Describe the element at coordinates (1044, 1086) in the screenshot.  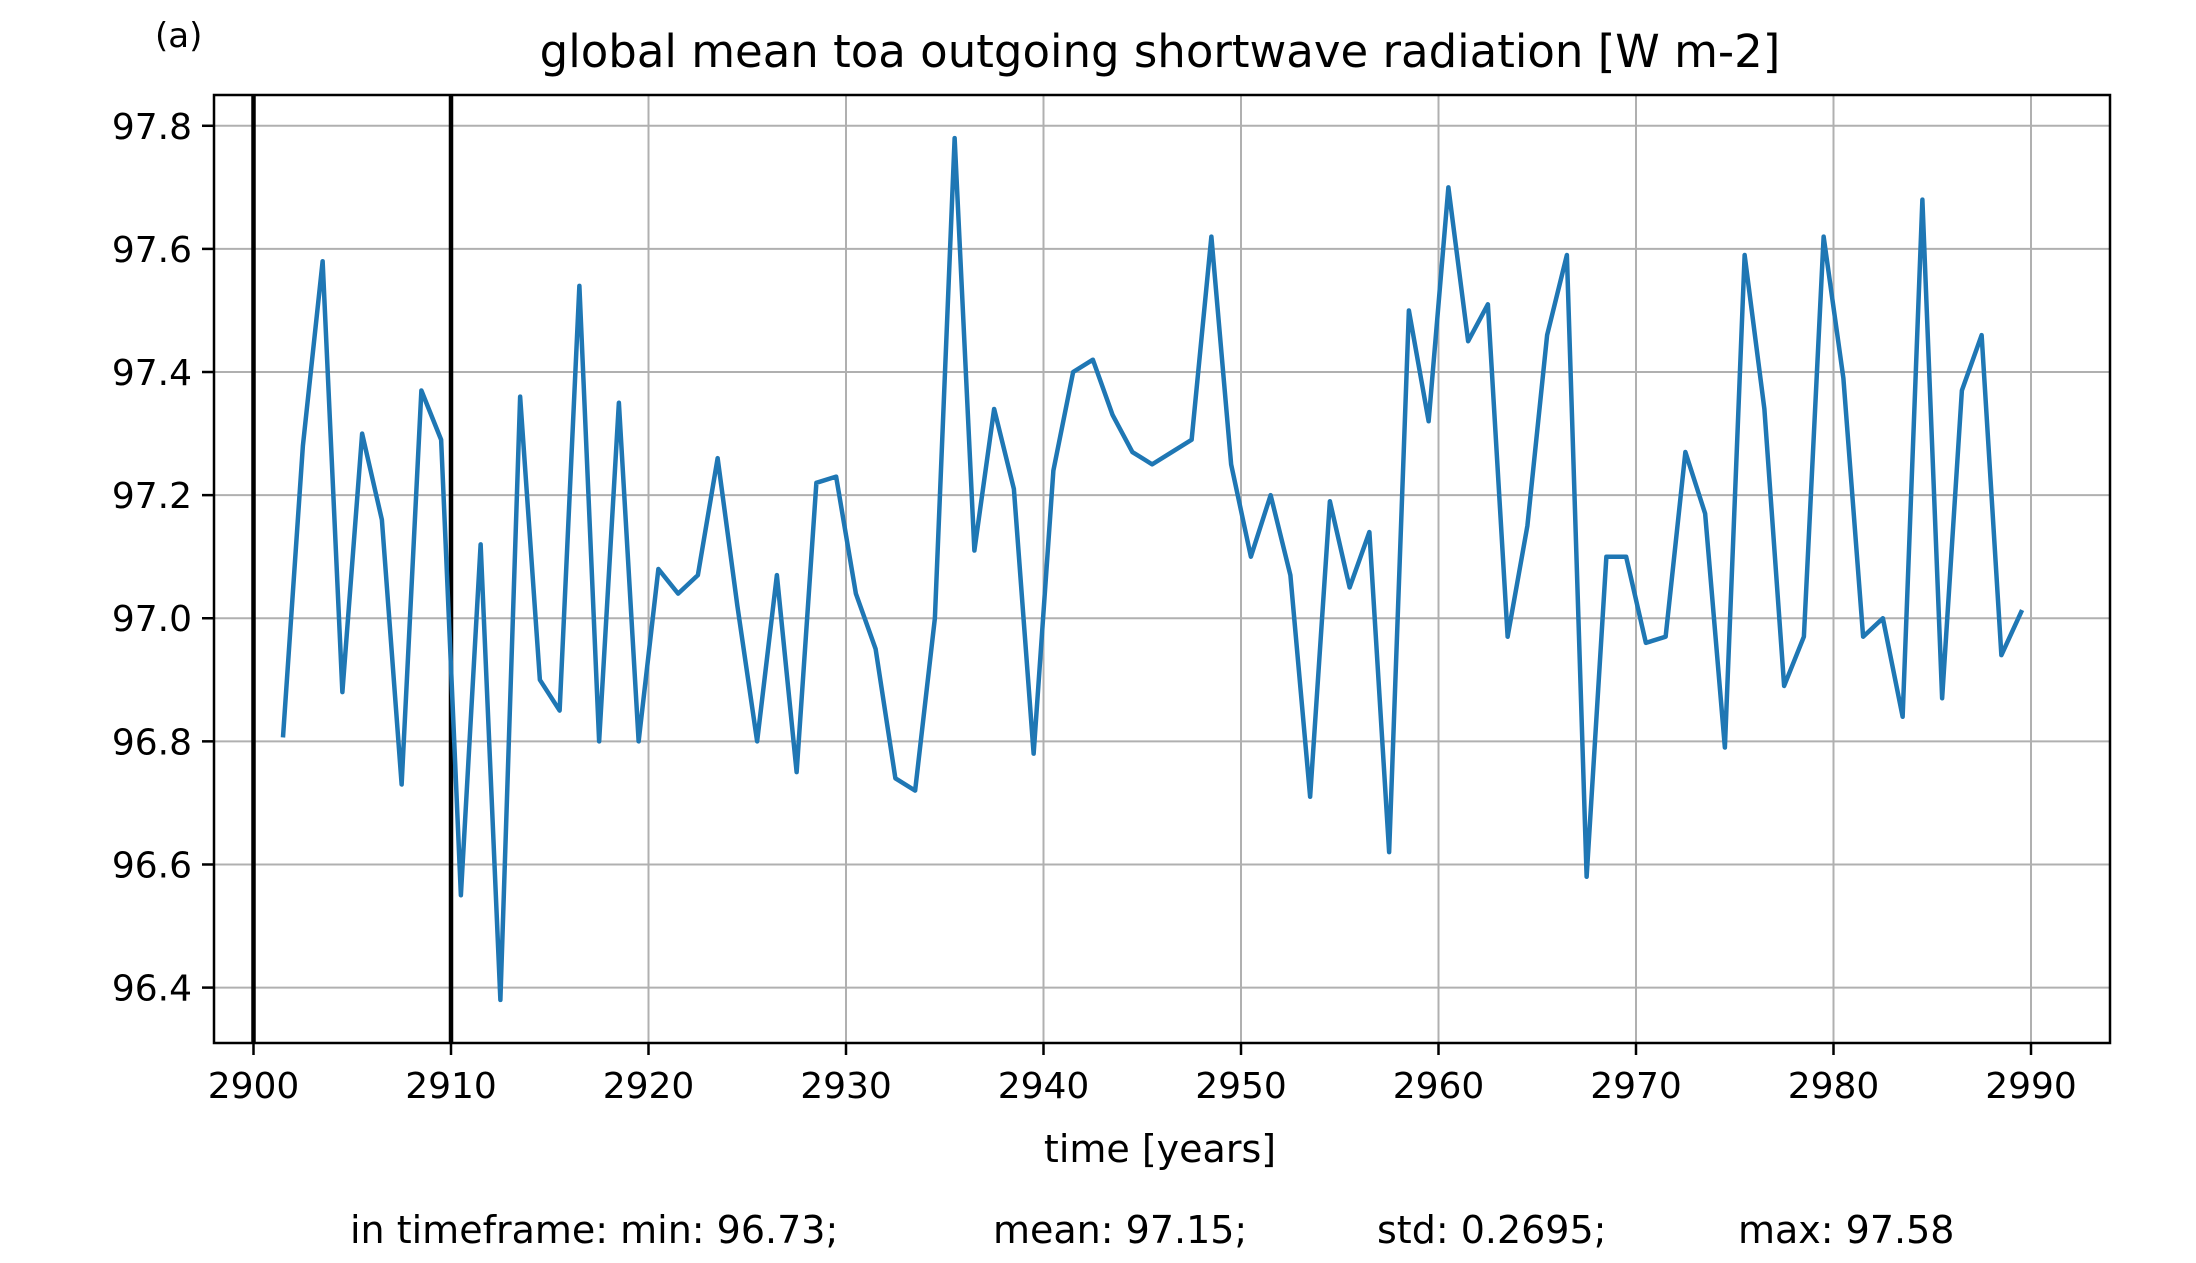
I see `x-tick-label: 2940` at that location.